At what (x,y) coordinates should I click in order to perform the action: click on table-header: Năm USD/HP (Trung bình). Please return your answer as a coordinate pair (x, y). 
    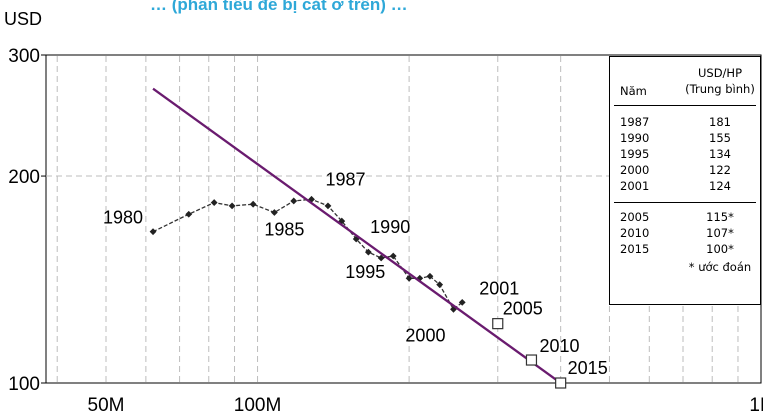
    Looking at the image, I should click on (685, 81).